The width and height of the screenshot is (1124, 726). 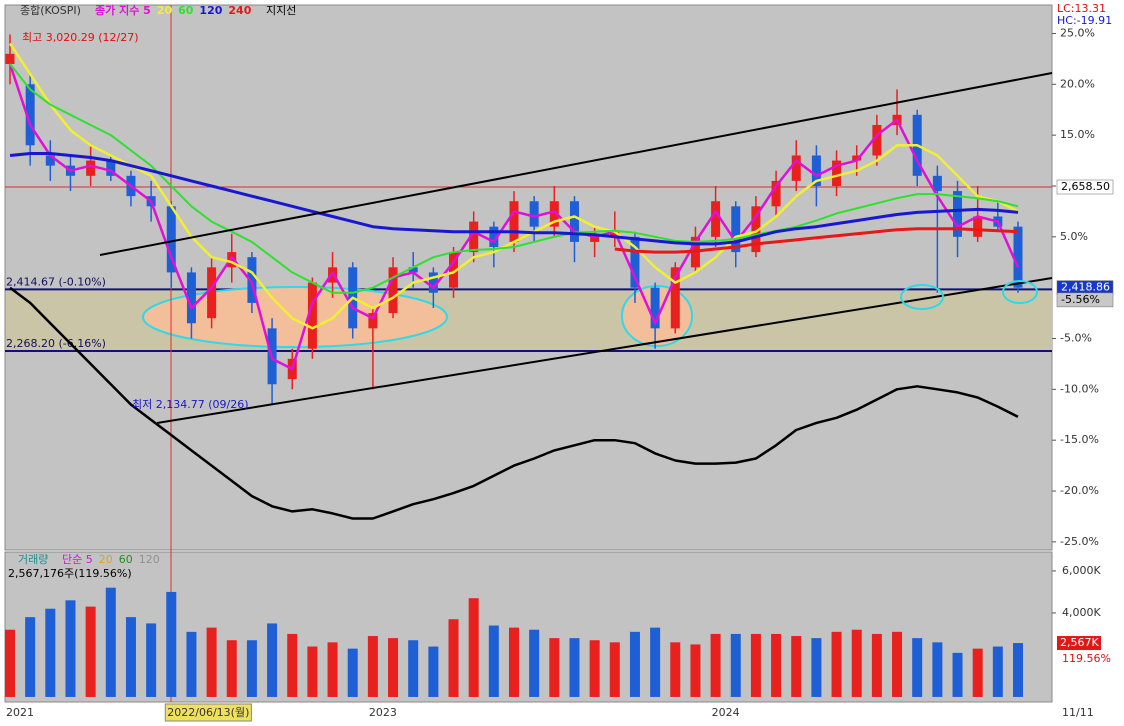 I want to click on y-tick-label: 25.0%, so click(x=1077, y=32).